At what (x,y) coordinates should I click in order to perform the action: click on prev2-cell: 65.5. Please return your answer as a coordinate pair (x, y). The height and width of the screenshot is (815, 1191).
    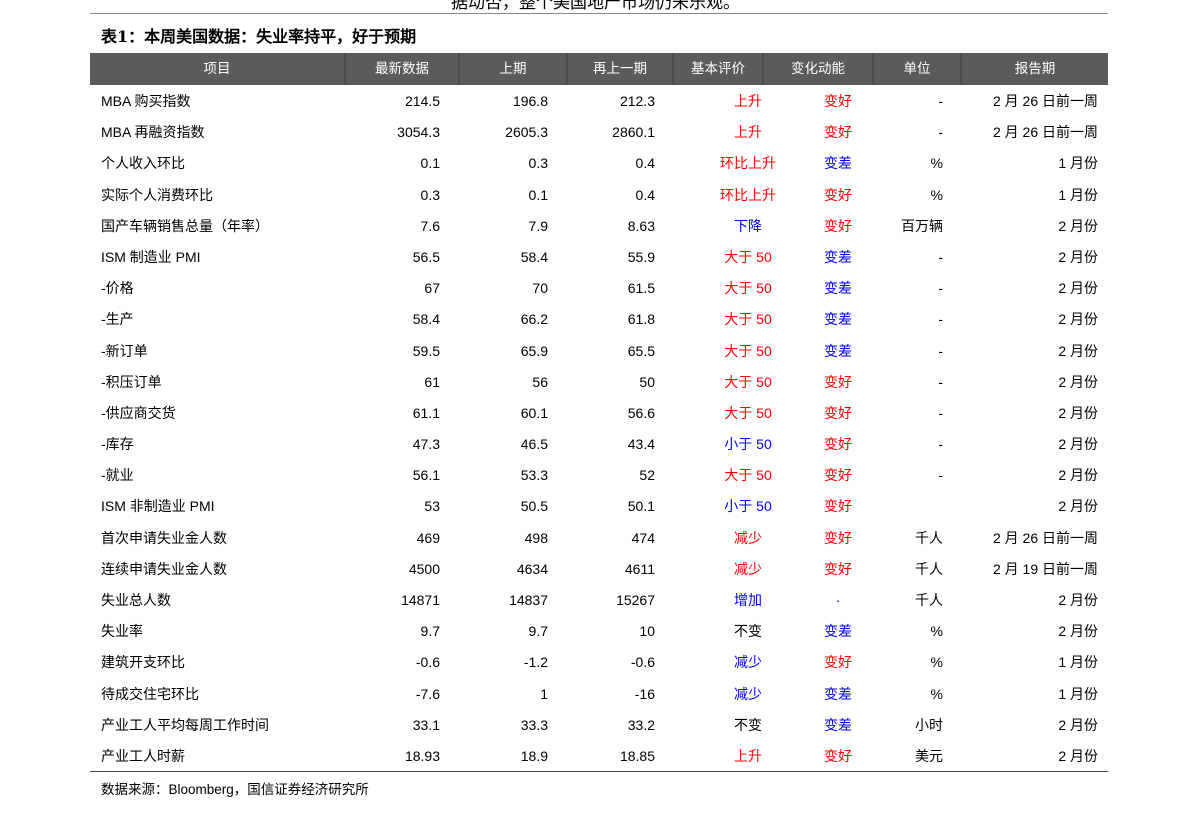
    Looking at the image, I should click on (641, 350).